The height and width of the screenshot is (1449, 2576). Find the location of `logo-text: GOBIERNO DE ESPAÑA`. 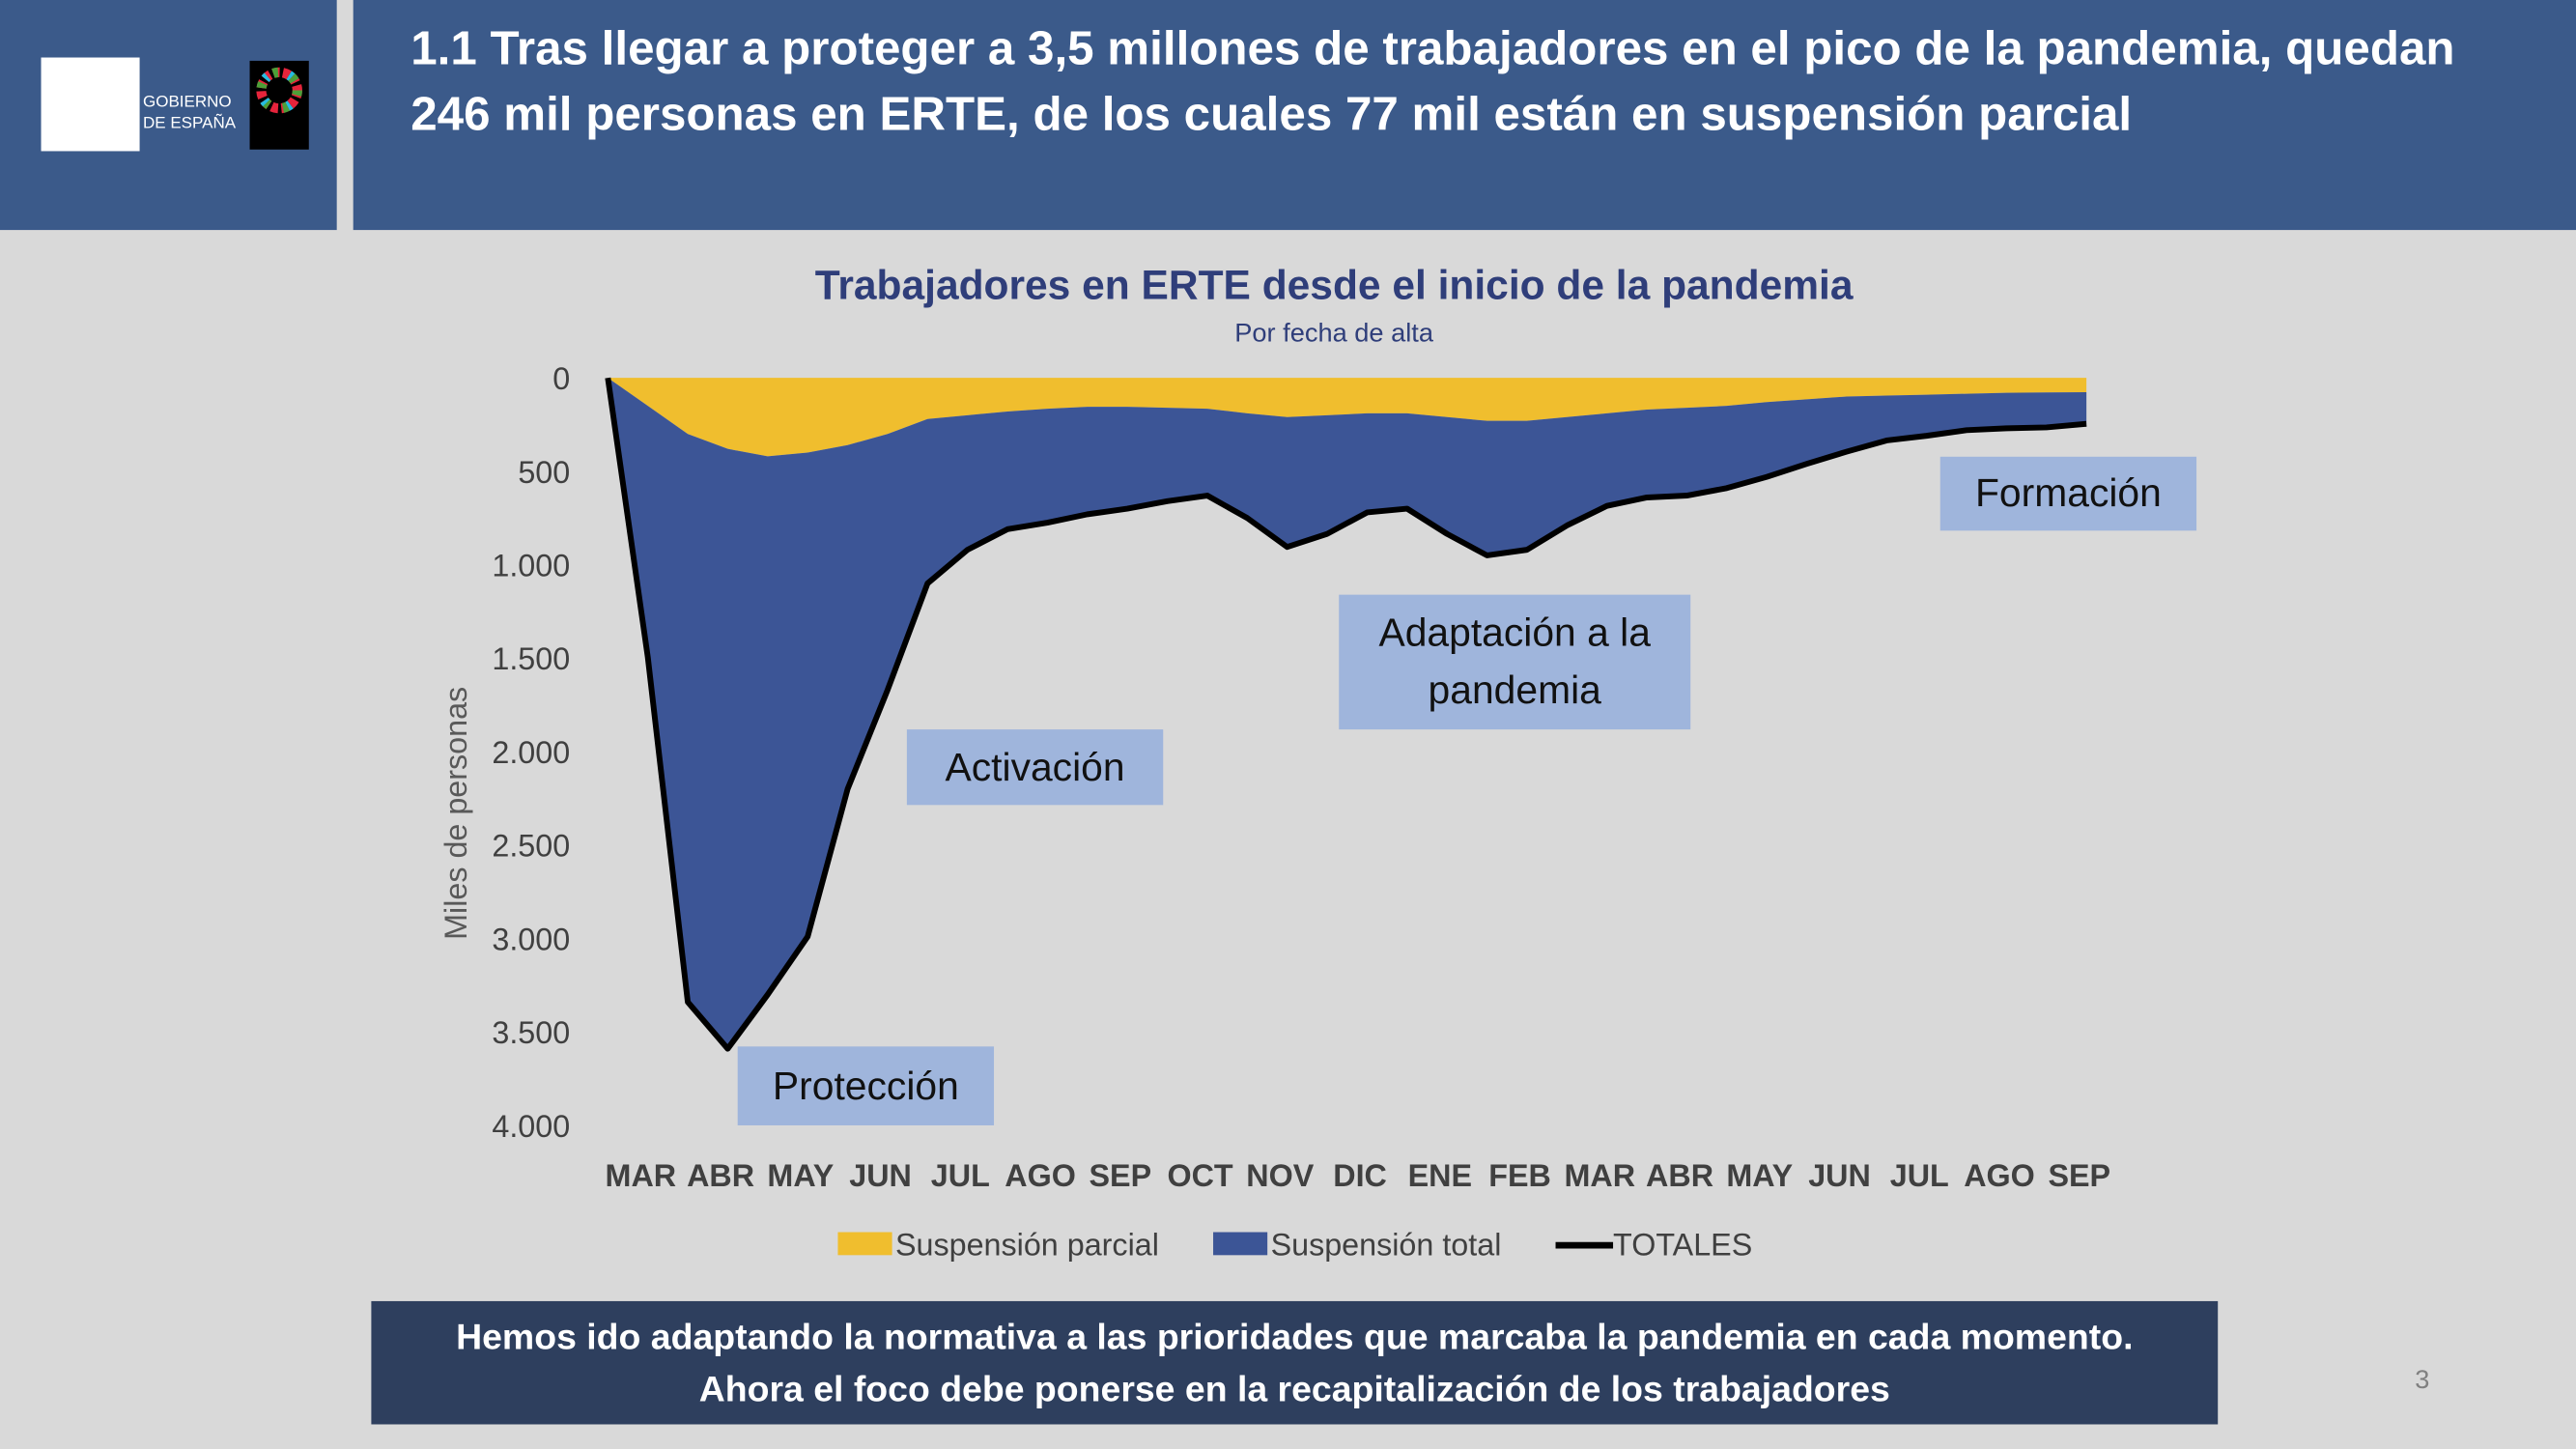

logo-text: GOBIERNO DE ESPAÑA is located at coordinates (189, 113).